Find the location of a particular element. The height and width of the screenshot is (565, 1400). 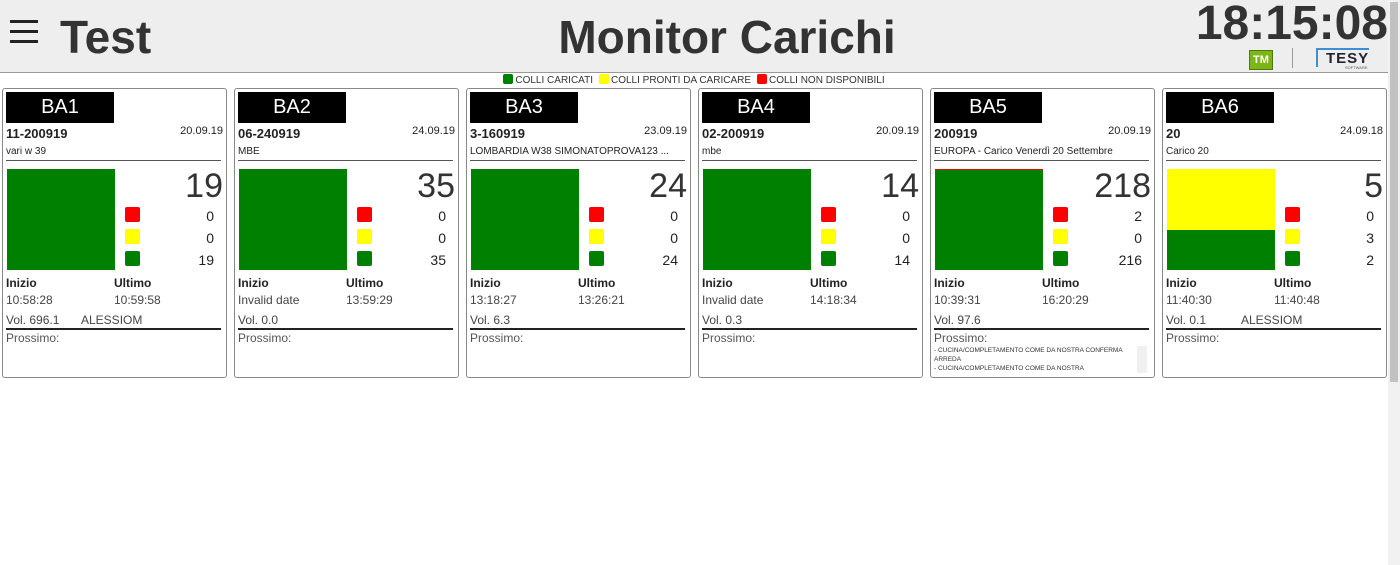

load-code: 3-160919 is located at coordinates (497, 133).